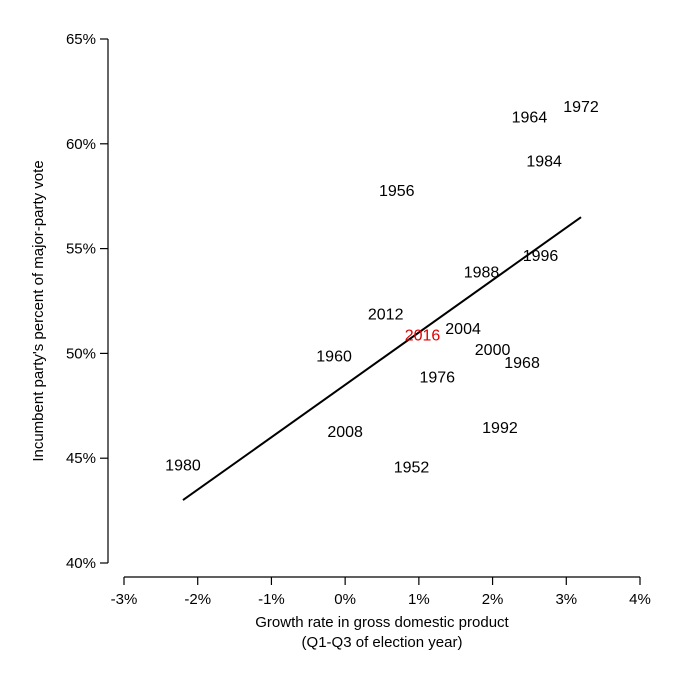  What do you see at coordinates (412, 468) in the screenshot?
I see `point-1952: 1952` at bounding box center [412, 468].